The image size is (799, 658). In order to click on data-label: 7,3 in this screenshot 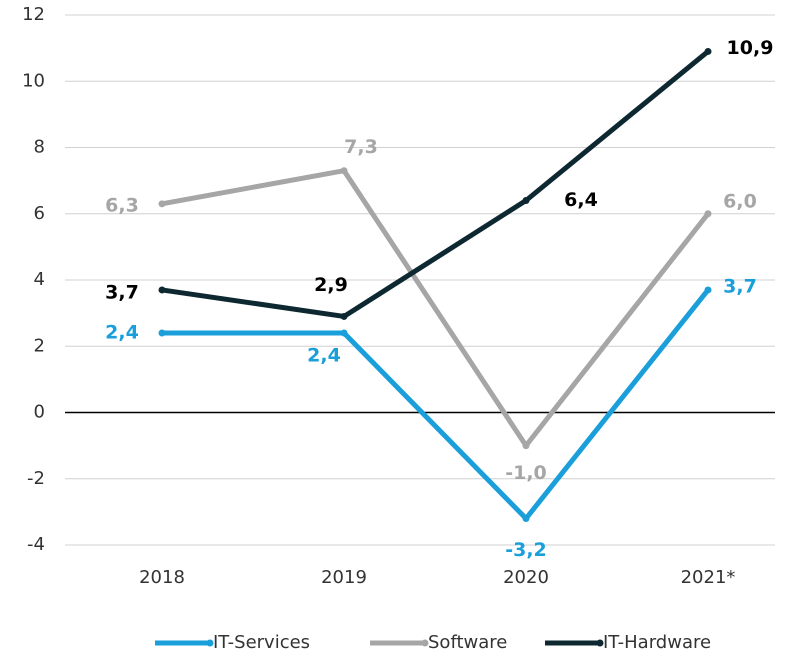, I will do `click(361, 147)`.